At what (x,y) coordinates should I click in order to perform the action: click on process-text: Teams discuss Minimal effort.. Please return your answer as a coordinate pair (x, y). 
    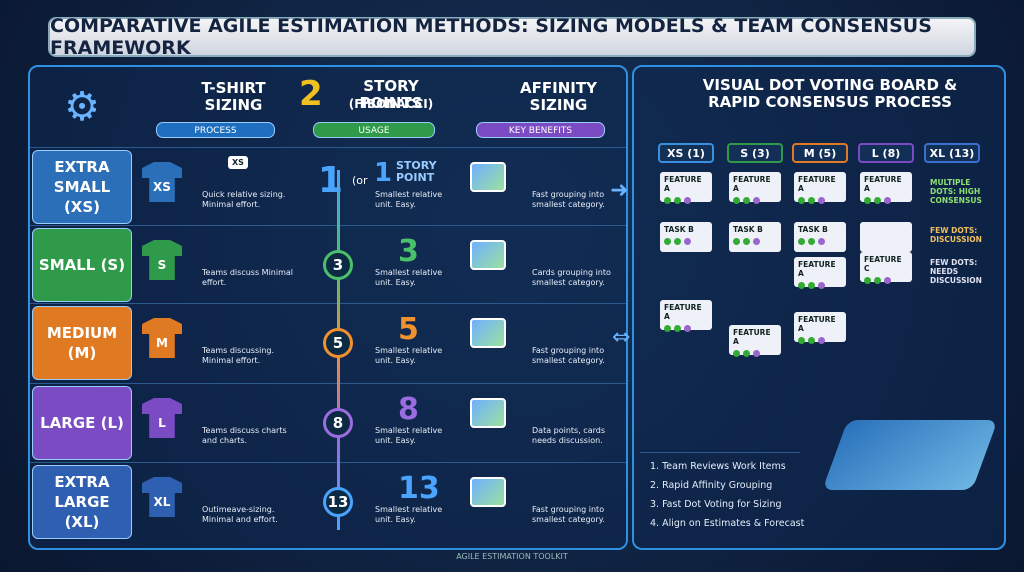
    Looking at the image, I should click on (248, 277).